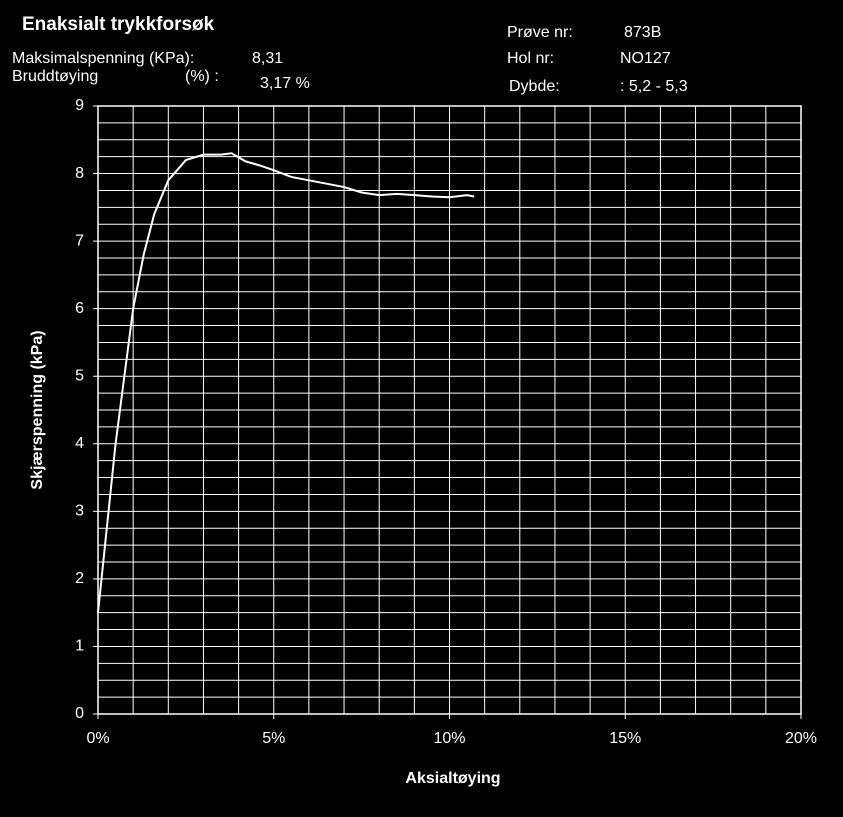 This screenshot has height=817, width=843. I want to click on y-tick-label: 0, so click(79, 713).